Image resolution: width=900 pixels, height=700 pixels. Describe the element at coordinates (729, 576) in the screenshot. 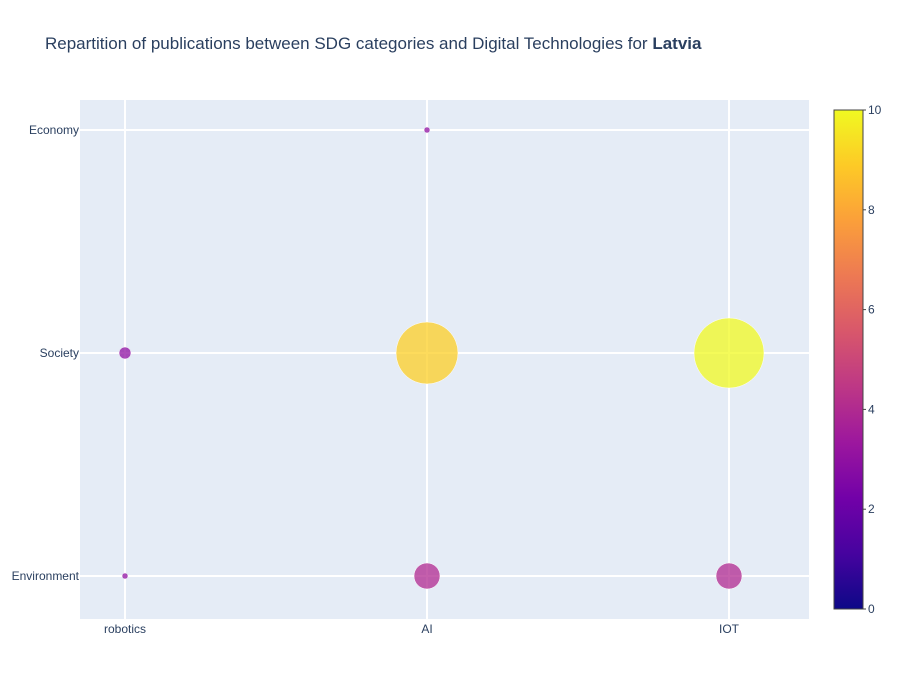

I see `bubble-iot-environment` at that location.